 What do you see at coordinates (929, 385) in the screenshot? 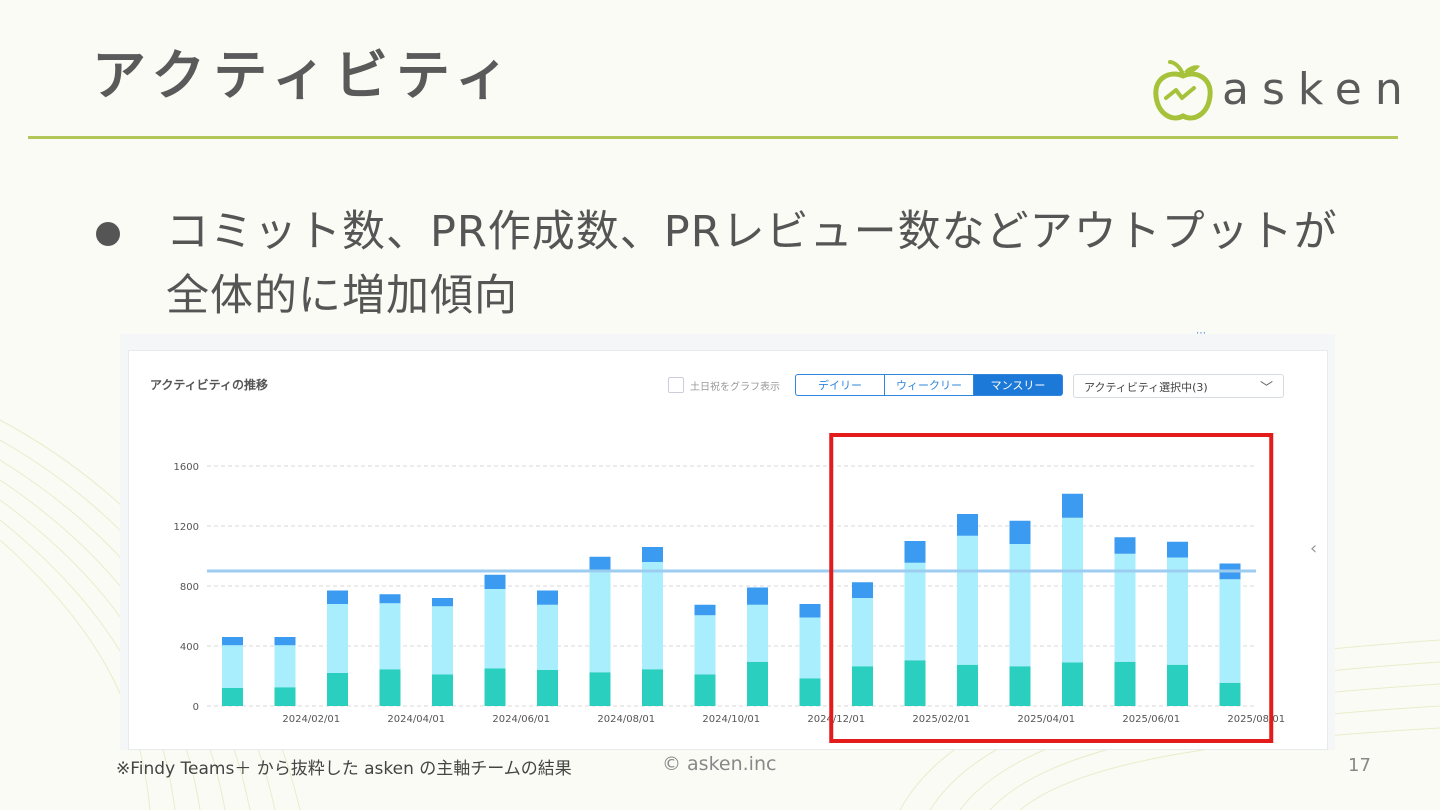
I see `tab-weekly: ウィークリー` at bounding box center [929, 385].